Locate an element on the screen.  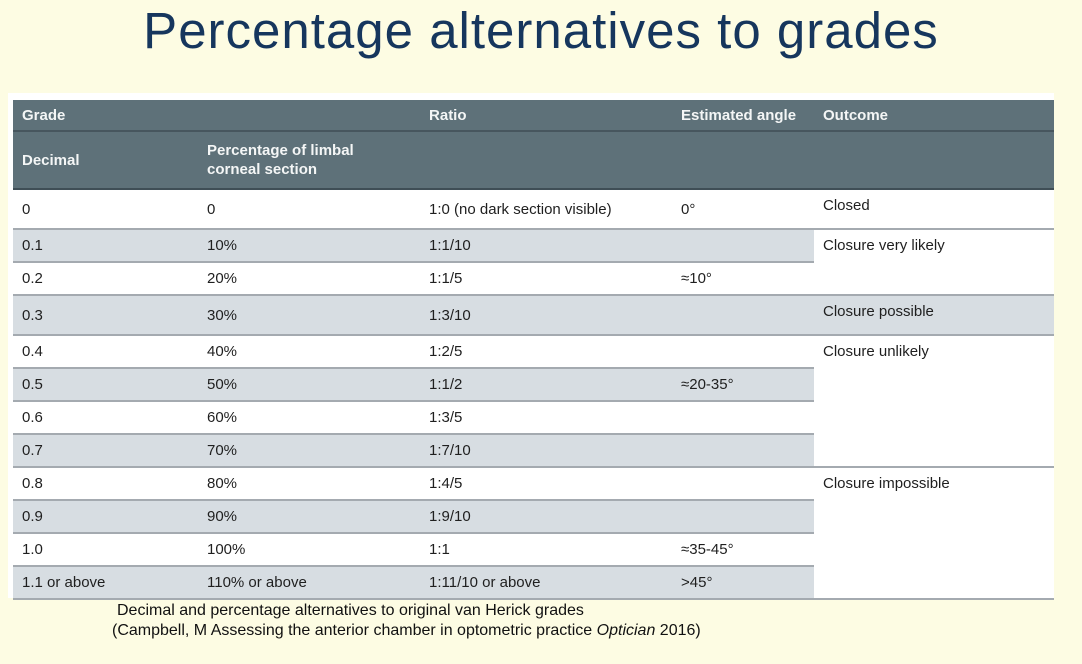
cell-decimal: 0.4 is located at coordinates (105, 352).